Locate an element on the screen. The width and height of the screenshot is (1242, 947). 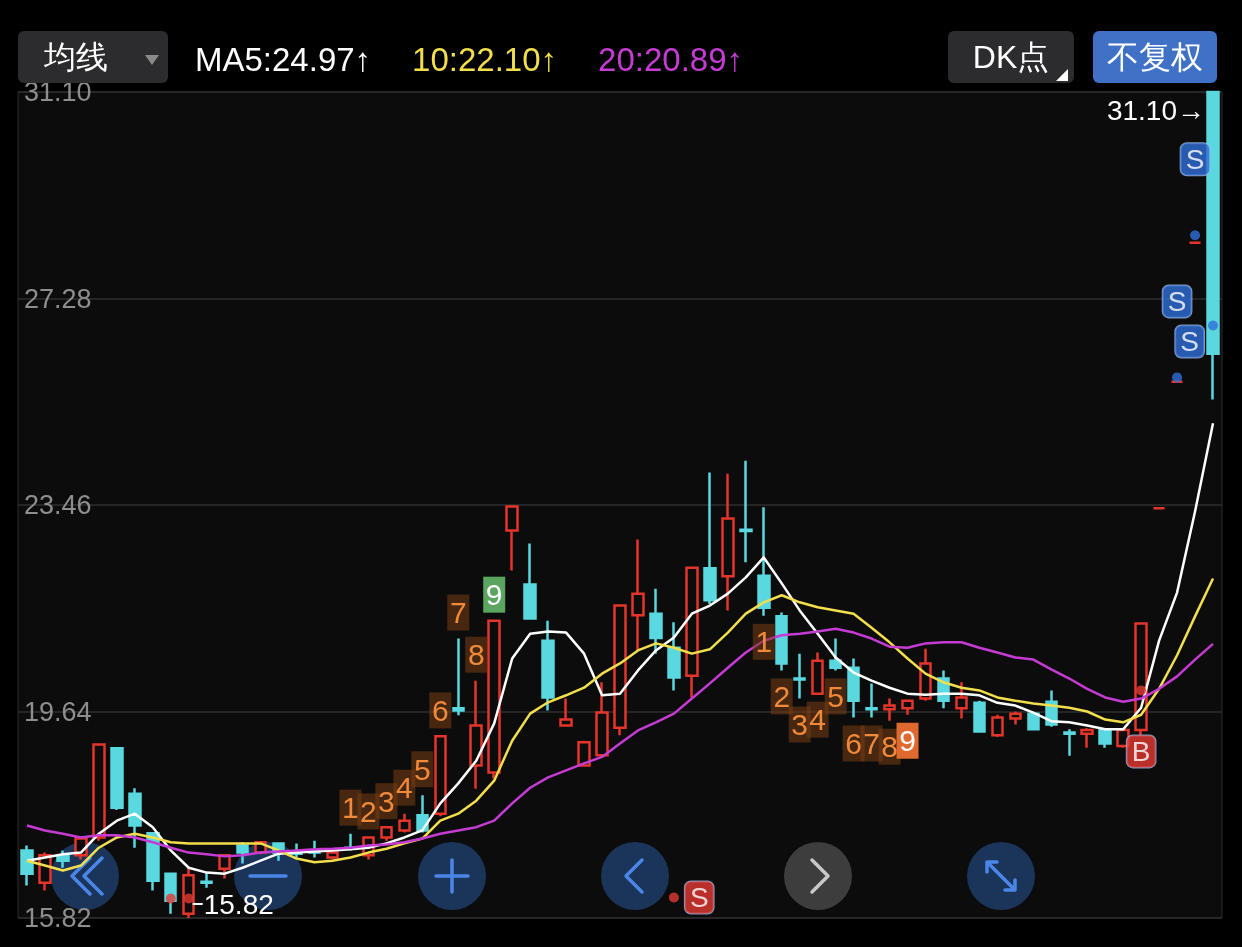
annotation: 15.82 is located at coordinates (238, 904).